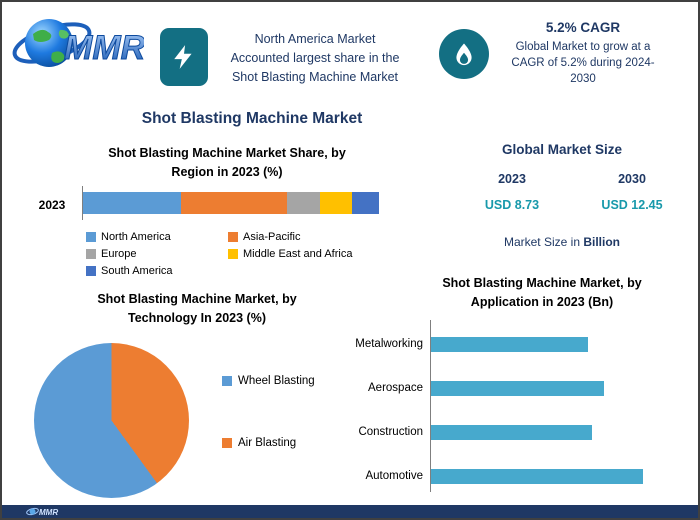 Image resolution: width=700 pixels, height=520 pixels. I want to click on flame-icon, so click(464, 54).